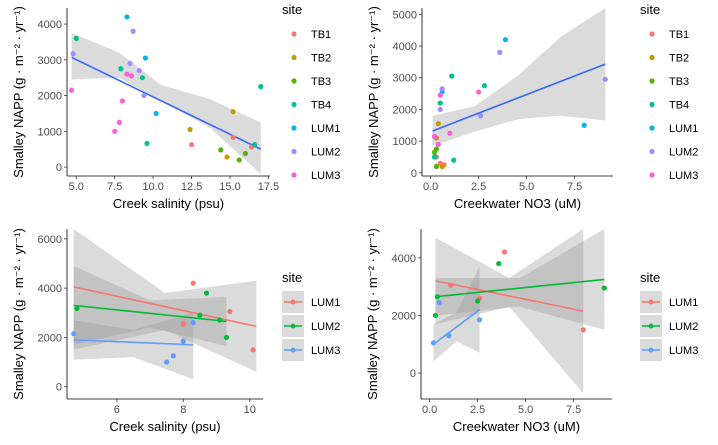 This screenshot has height=445, width=718. Describe the element at coordinates (250, 410) in the screenshot. I see `x-tick-label: 10` at that location.